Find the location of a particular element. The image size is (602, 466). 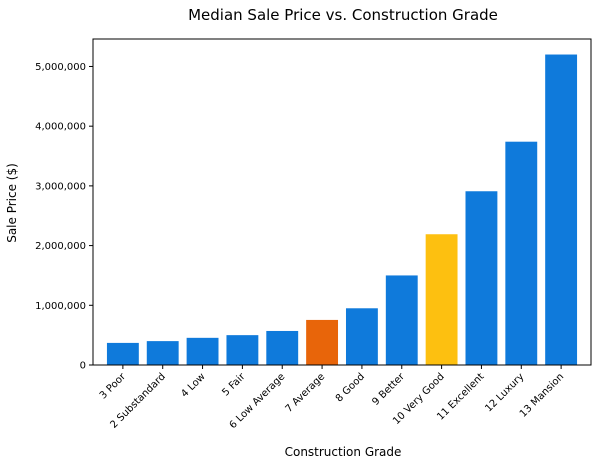

bar-12-luxury is located at coordinates (521, 253).